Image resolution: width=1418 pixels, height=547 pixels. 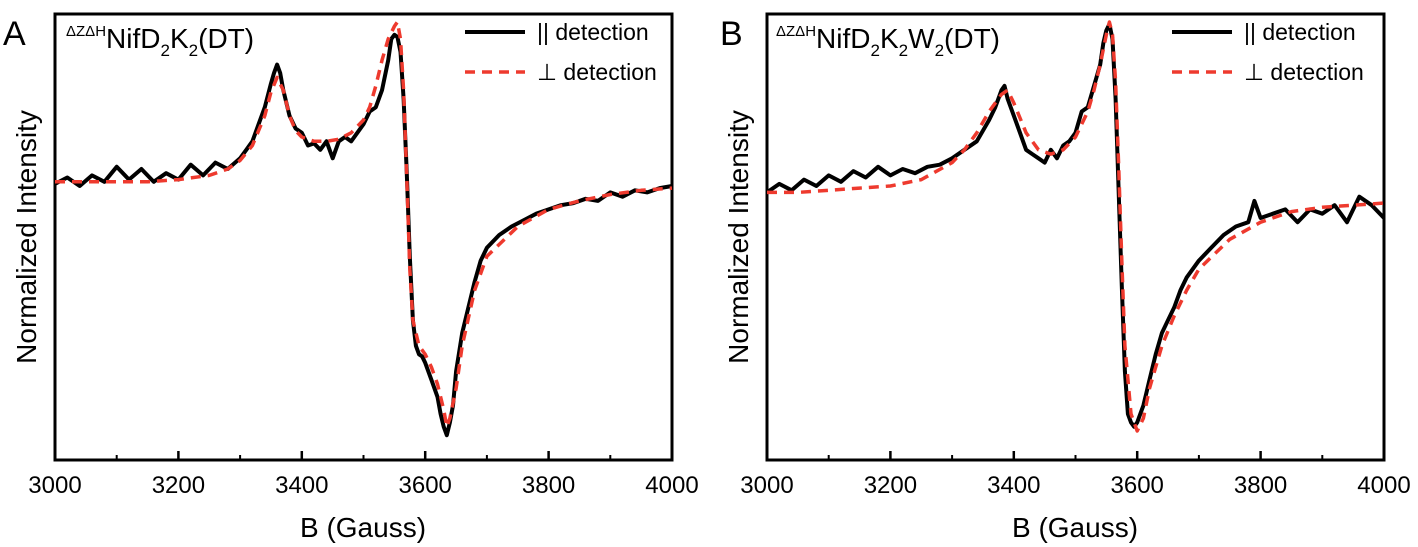 What do you see at coordinates (26, 237) in the screenshot?
I see `y-axis-title-a: Normalized Intensity` at bounding box center [26, 237].